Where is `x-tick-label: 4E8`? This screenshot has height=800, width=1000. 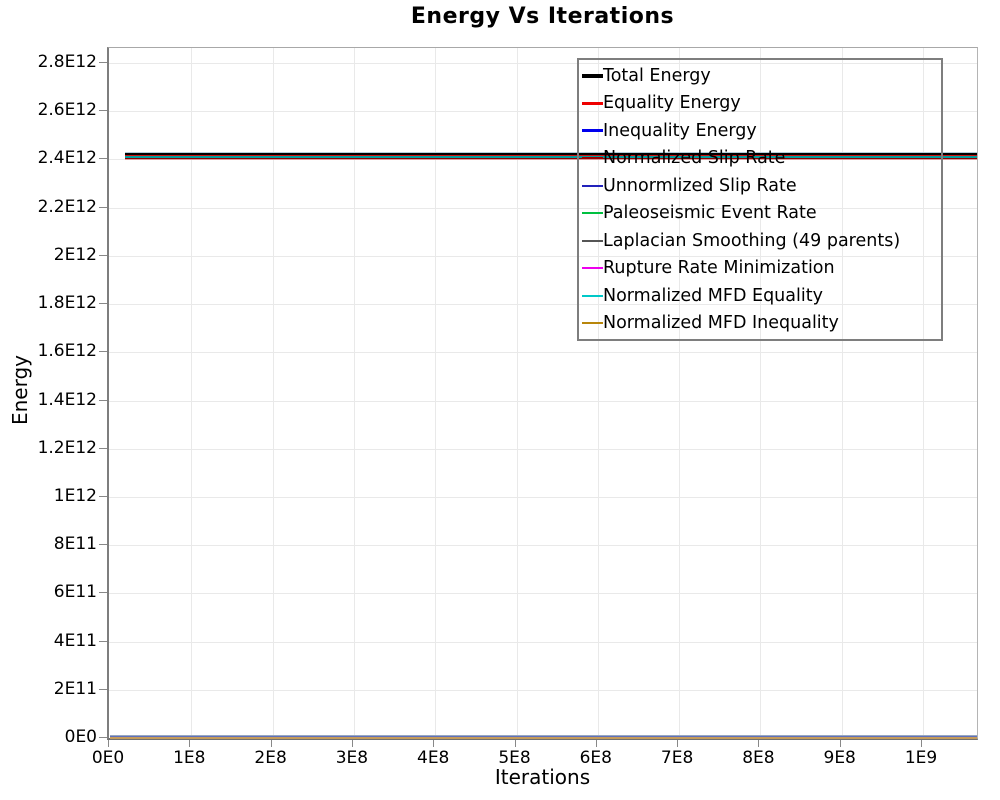 x-tick-label: 4E8 is located at coordinates (433, 758).